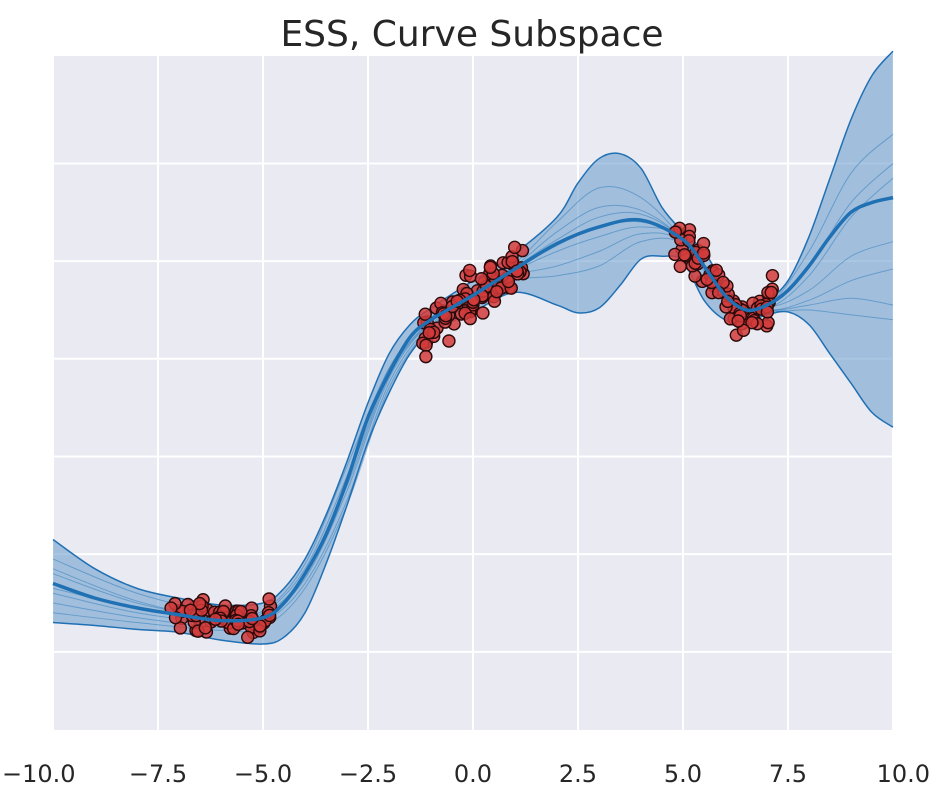 The image size is (934, 800). What do you see at coordinates (368, 774) in the screenshot?
I see `x-tick-label: −2.5` at bounding box center [368, 774].